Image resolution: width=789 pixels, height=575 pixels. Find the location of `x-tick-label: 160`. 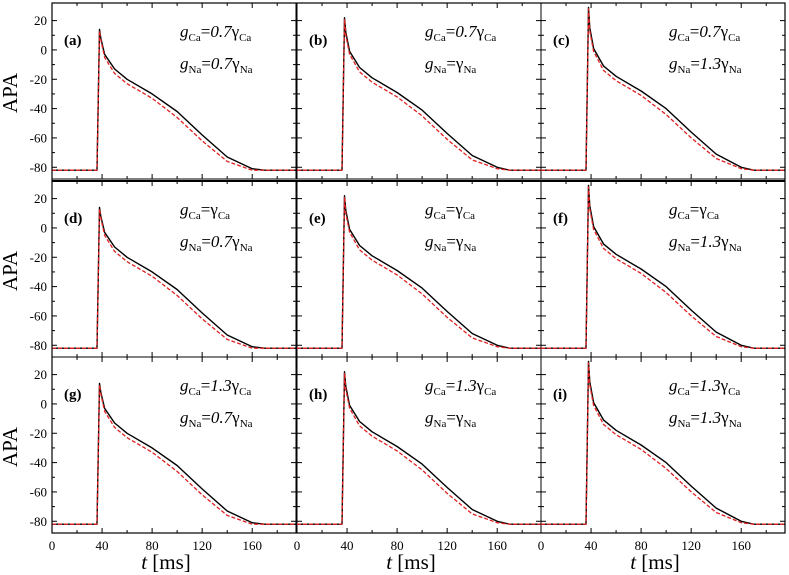

x-tick-label: 160 is located at coordinates (497, 545).